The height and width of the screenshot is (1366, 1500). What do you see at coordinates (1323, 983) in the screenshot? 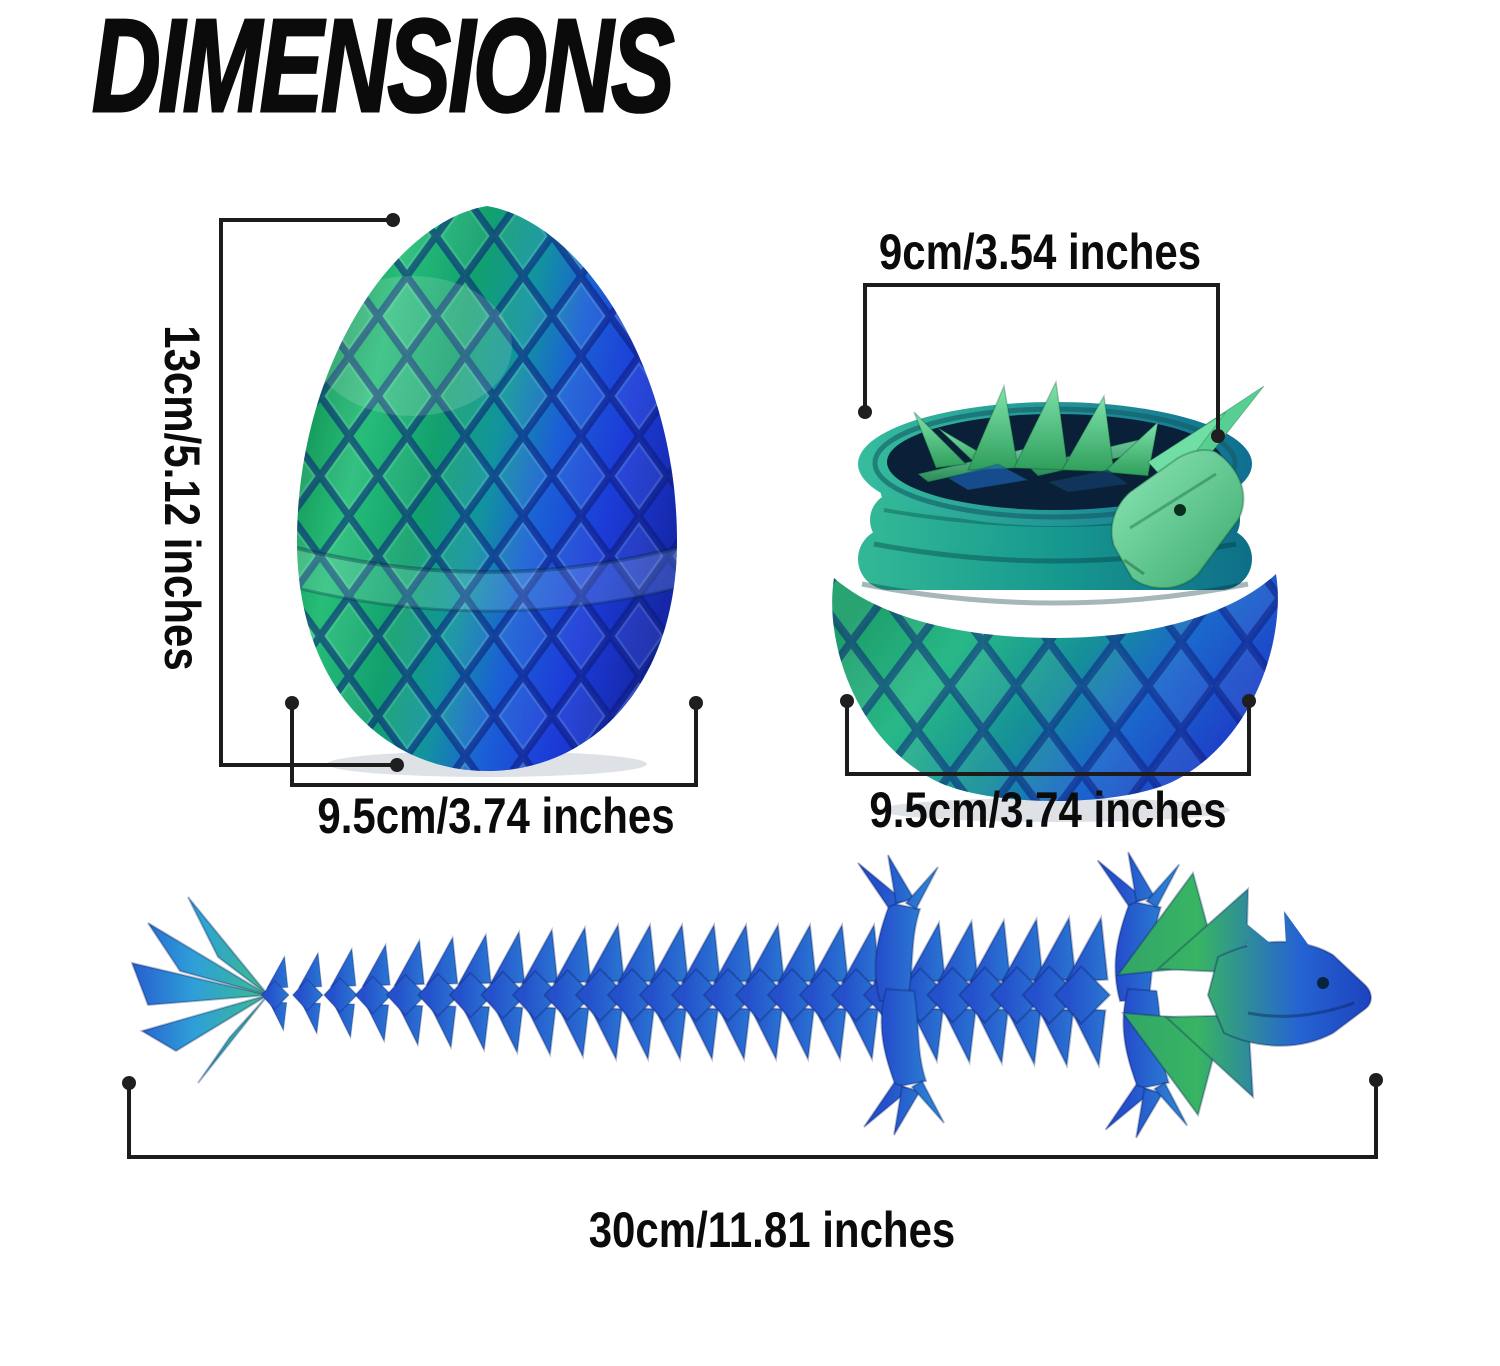
I see `dragon-head-eye` at bounding box center [1323, 983].